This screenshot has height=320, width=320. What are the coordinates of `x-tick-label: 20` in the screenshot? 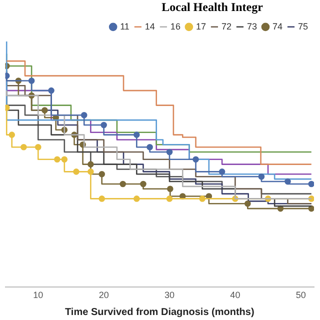 It's located at (103, 295).